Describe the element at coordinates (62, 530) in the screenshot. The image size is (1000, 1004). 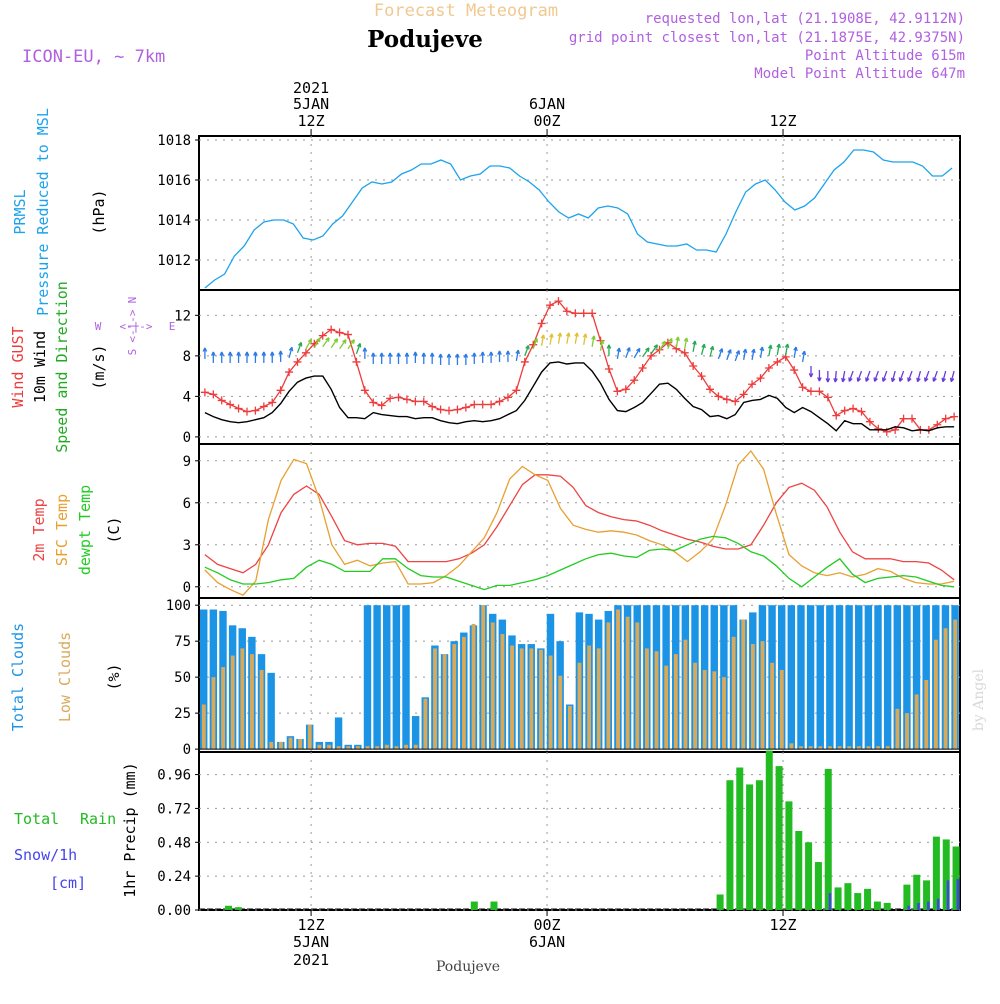
I see `temp-label-2: SFC Temp` at that location.